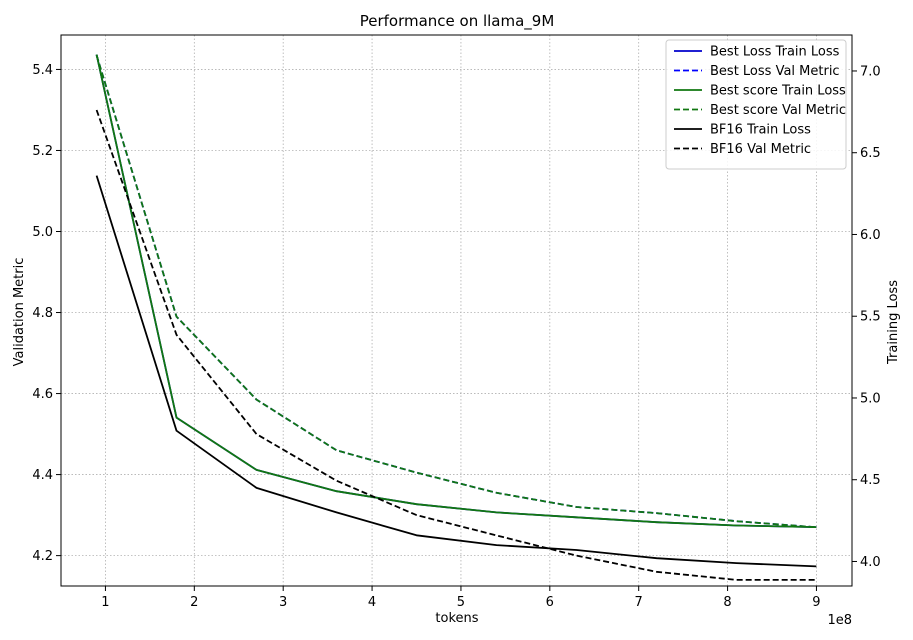 This screenshot has height=640, width=913. Describe the element at coordinates (870, 562) in the screenshot. I see `y-right-tick-label: 4.0` at that location.